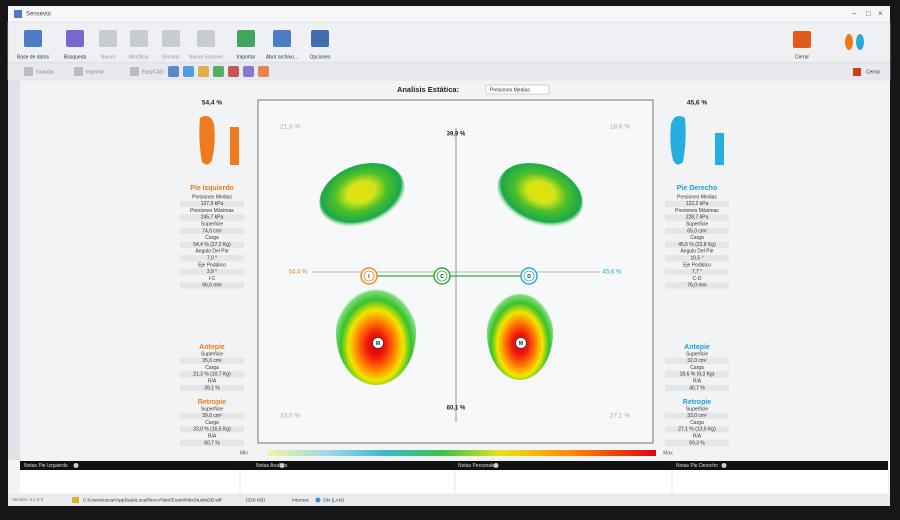  What do you see at coordinates (212, 103) in the screenshot?
I see `foot-load: 54,4 %` at bounding box center [212, 103].